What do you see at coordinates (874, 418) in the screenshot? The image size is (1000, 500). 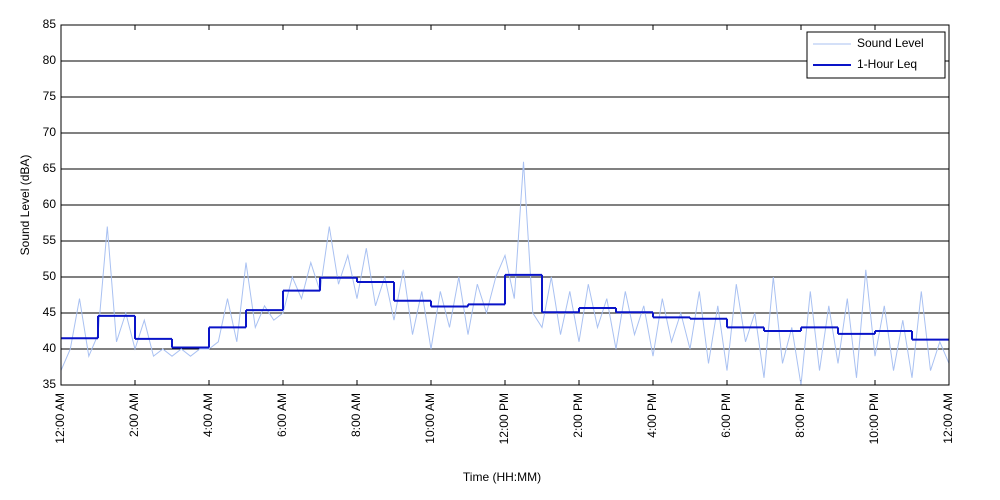 I see `x-tick-label: 10:00 PM` at bounding box center [874, 418].